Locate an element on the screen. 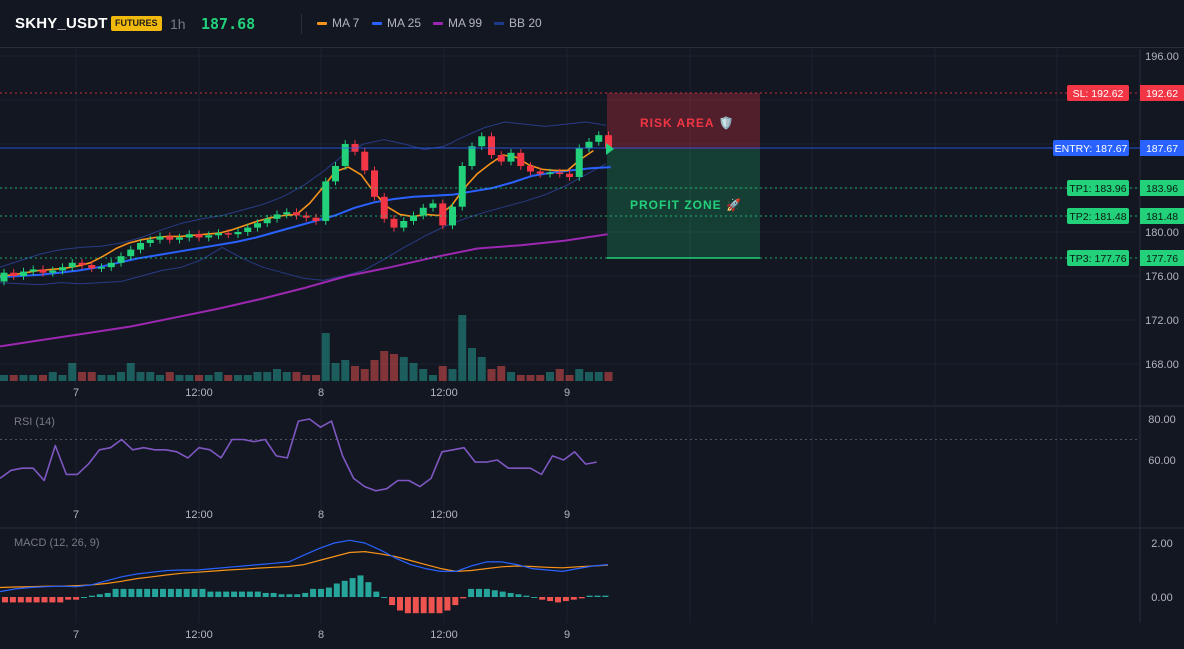 Image resolution: width=1184 pixels, height=649 pixels. axis-price-tag-text: 183.96 is located at coordinates (1162, 189).